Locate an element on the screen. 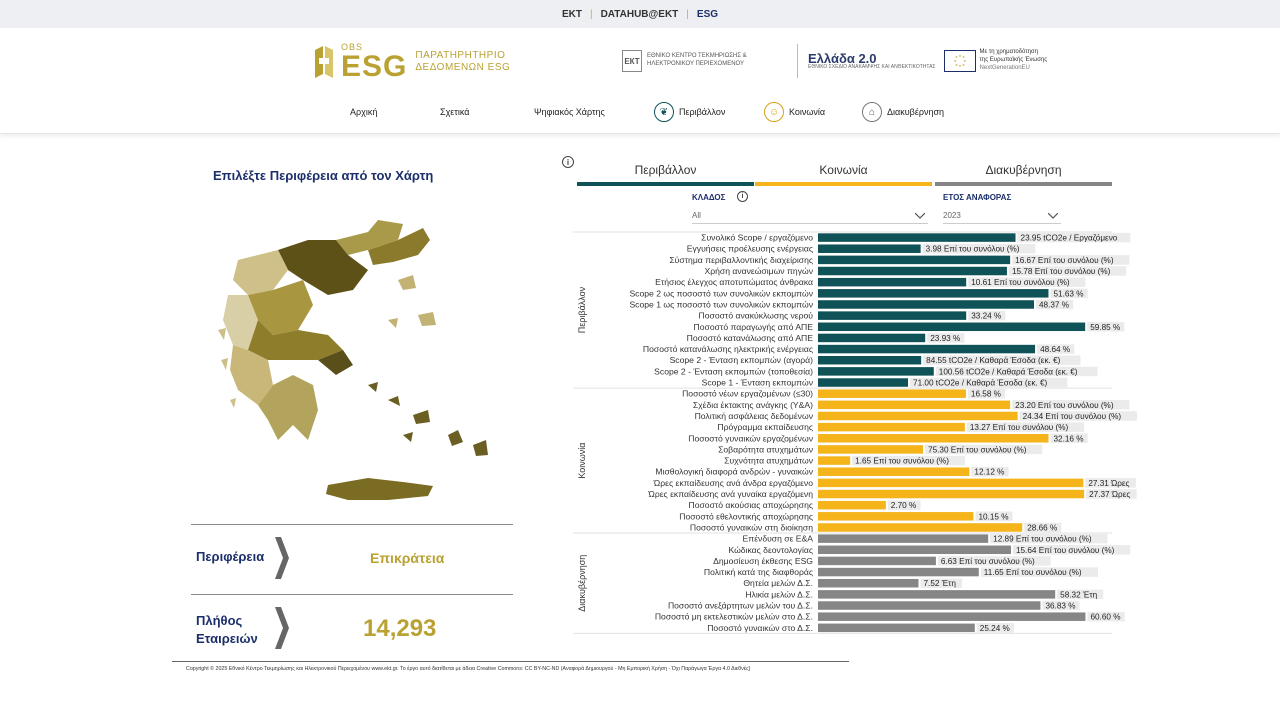 Image resolution: width=1280 pixels, height=720 pixels. map-region-thessaly is located at coordinates (280, 307).